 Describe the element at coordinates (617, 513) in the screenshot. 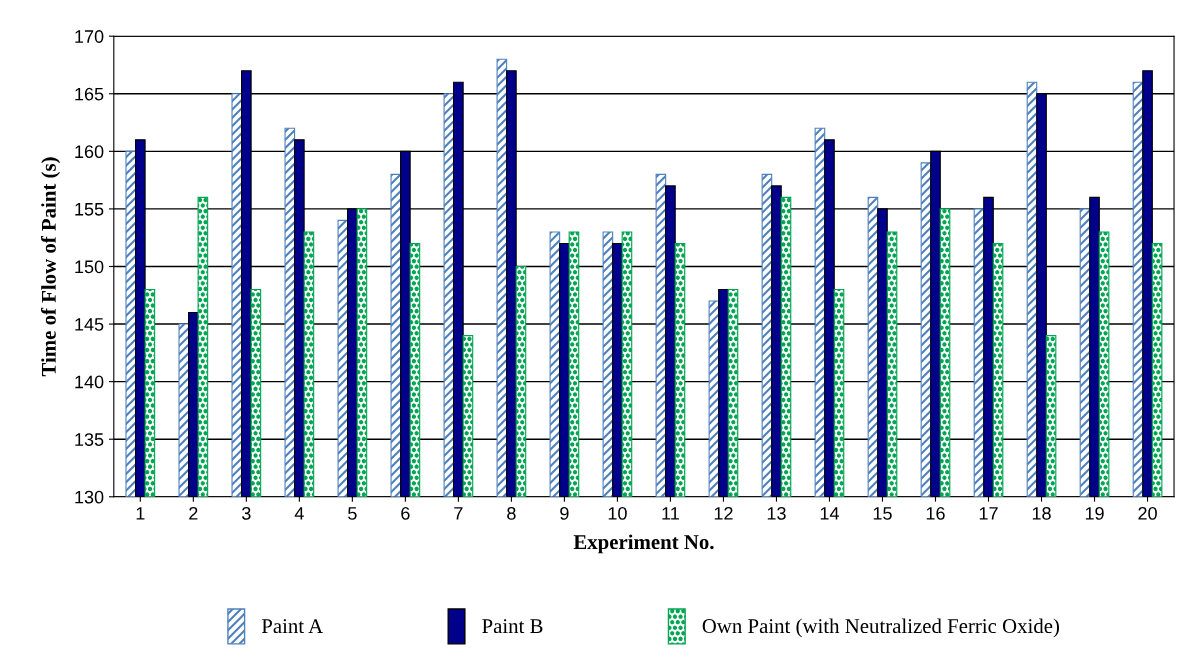

I see `x-tick-label: 10` at that location.